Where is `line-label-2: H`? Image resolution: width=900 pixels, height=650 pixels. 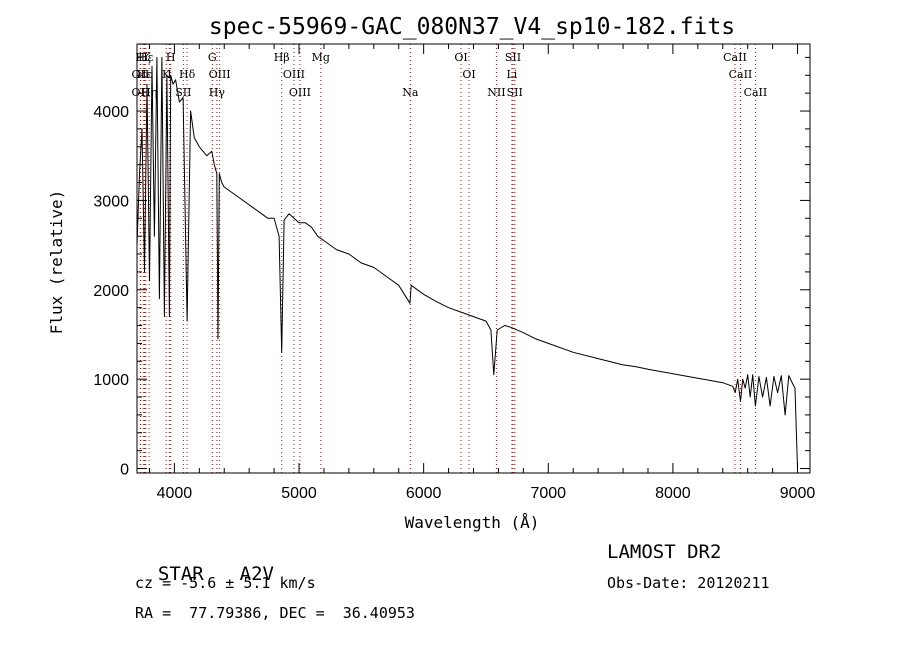
line-label-2: H is located at coordinates (171, 57).